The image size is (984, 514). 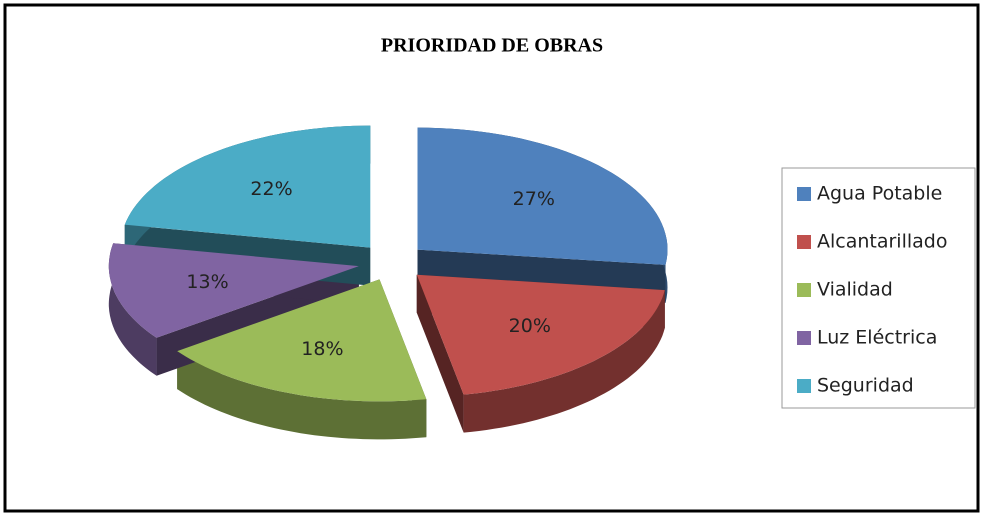 What do you see at coordinates (207, 282) in the screenshot?
I see `data-label: 13%` at bounding box center [207, 282].